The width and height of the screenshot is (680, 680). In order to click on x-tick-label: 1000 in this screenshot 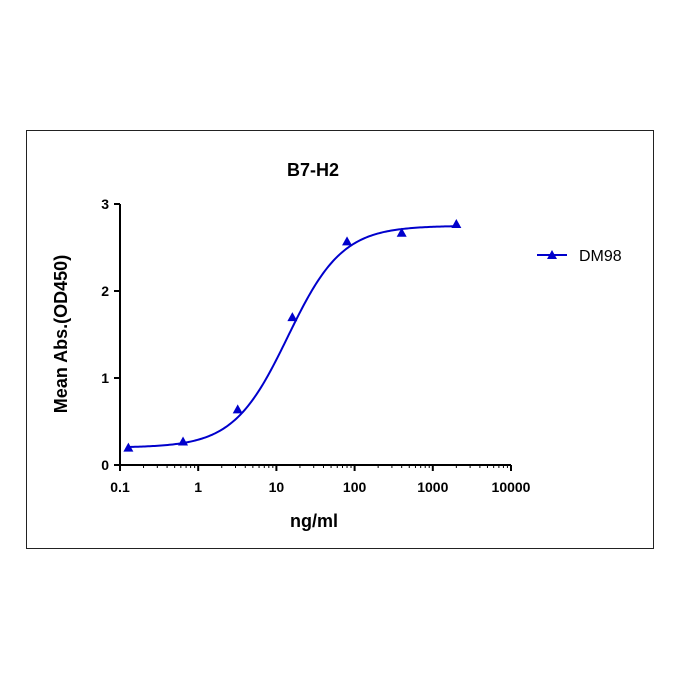, I will do `click(432, 487)`.